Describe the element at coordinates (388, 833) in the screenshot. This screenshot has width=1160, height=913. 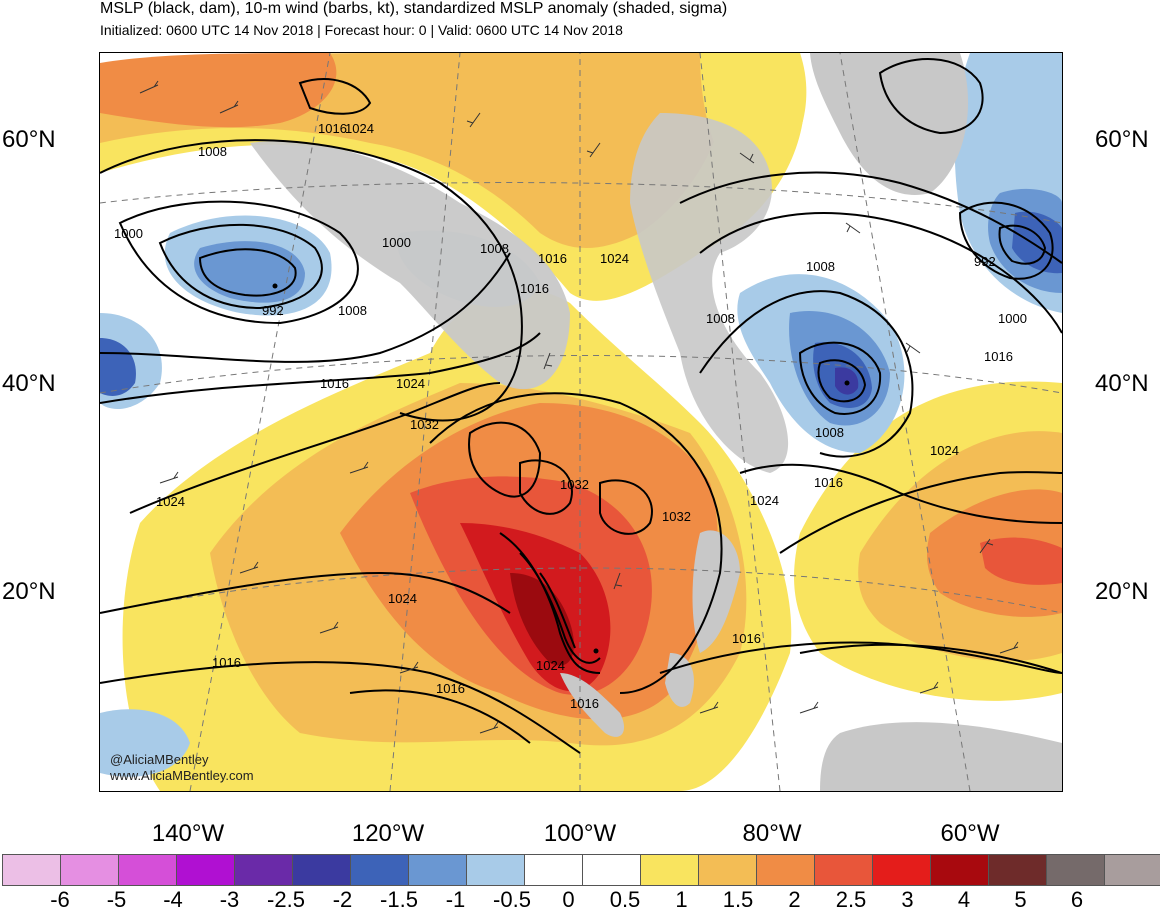
I see `lon-label-120w: 120°W` at that location.